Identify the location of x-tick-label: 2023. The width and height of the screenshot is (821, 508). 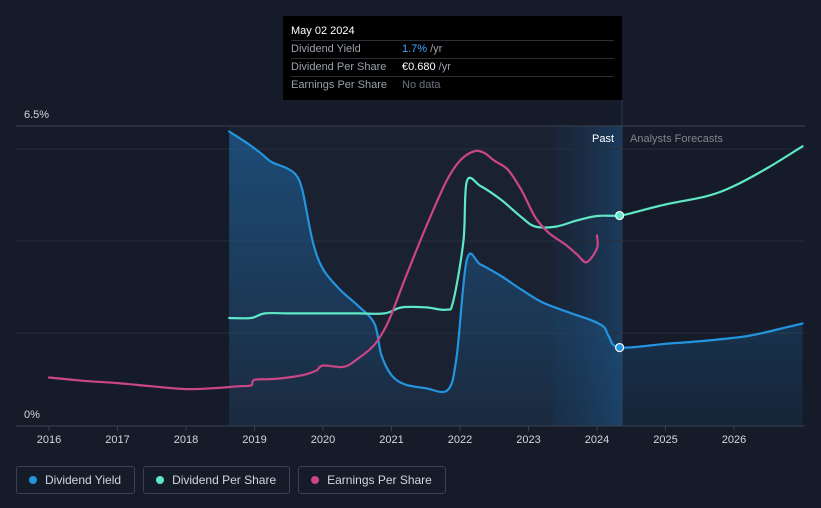
(528, 440).